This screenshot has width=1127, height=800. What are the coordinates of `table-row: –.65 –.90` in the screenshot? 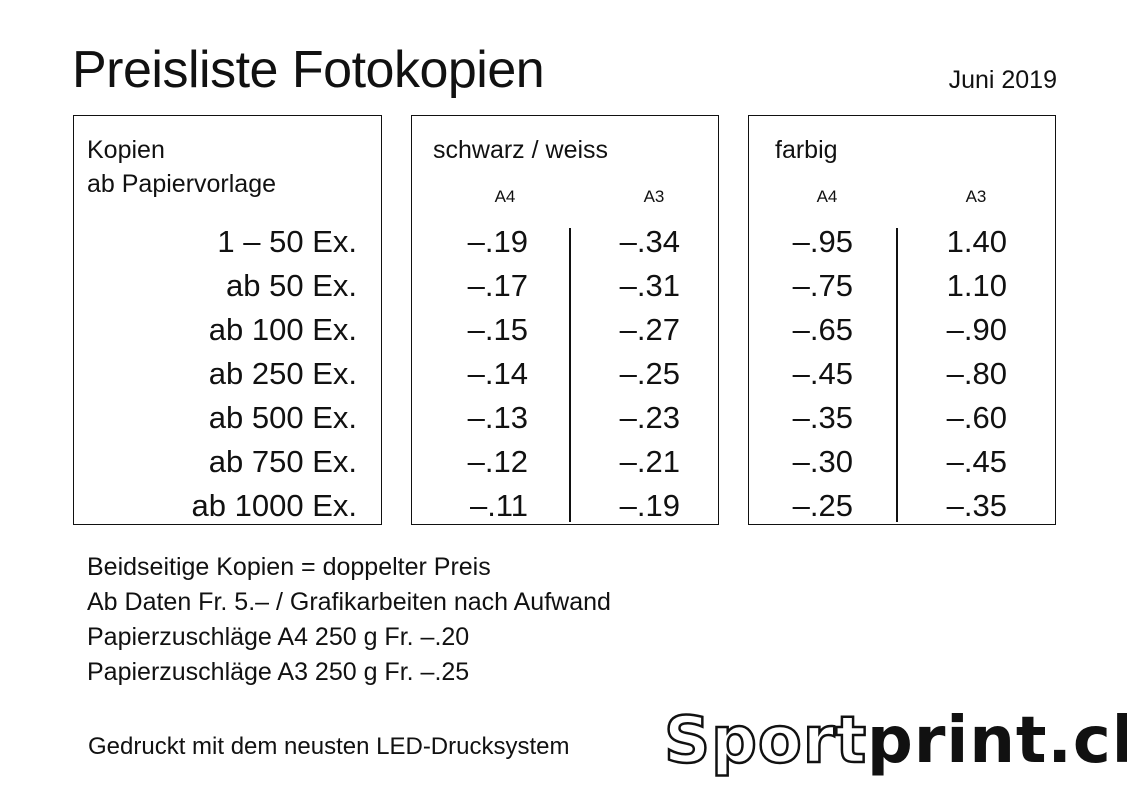 It's located at (902, 330).